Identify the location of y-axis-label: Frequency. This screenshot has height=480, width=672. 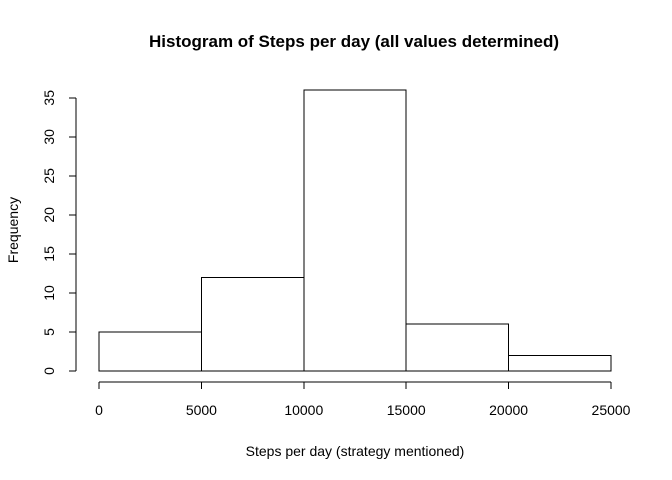
(13, 230).